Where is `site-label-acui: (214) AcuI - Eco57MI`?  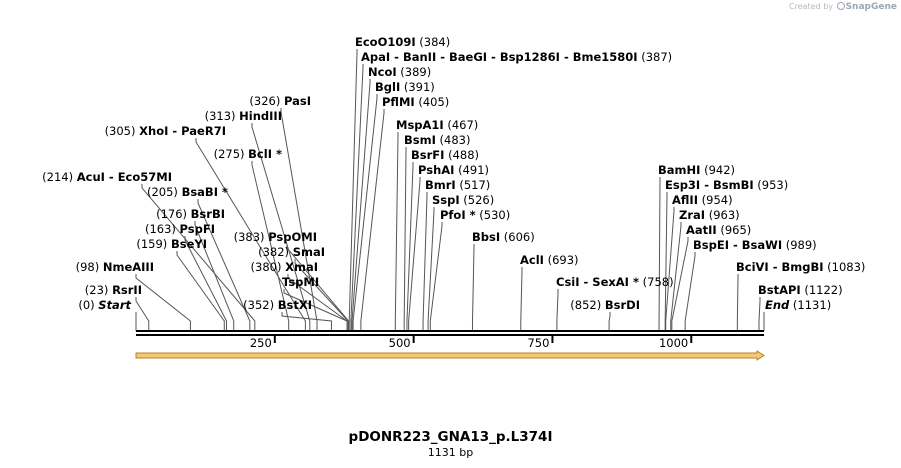
site-label-acui: (214) AcuI - Eco57MI is located at coordinates (107, 177).